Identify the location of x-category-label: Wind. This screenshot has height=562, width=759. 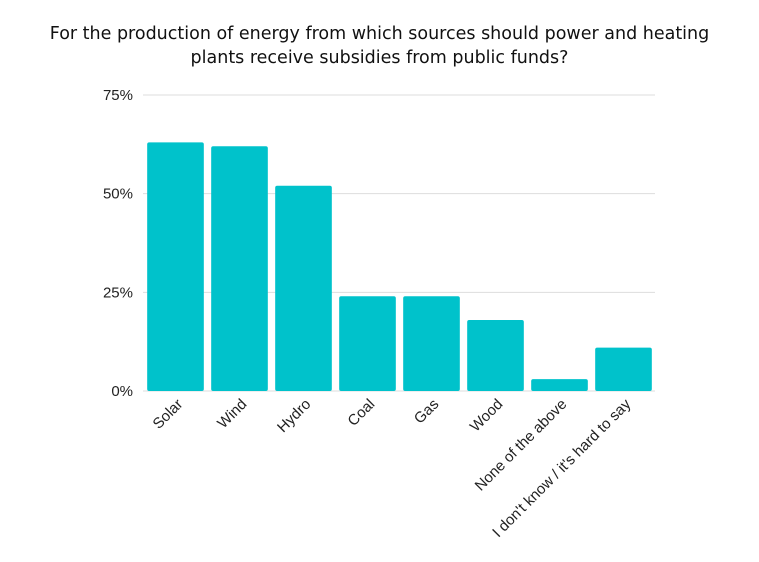
(232, 414).